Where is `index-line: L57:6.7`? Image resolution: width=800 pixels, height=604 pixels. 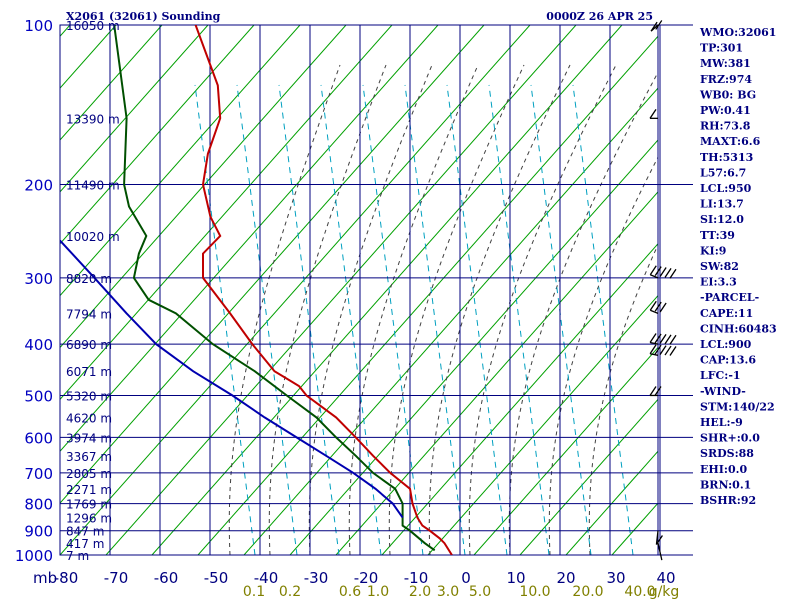
index-line: L57:6.7 is located at coordinates (723, 172).